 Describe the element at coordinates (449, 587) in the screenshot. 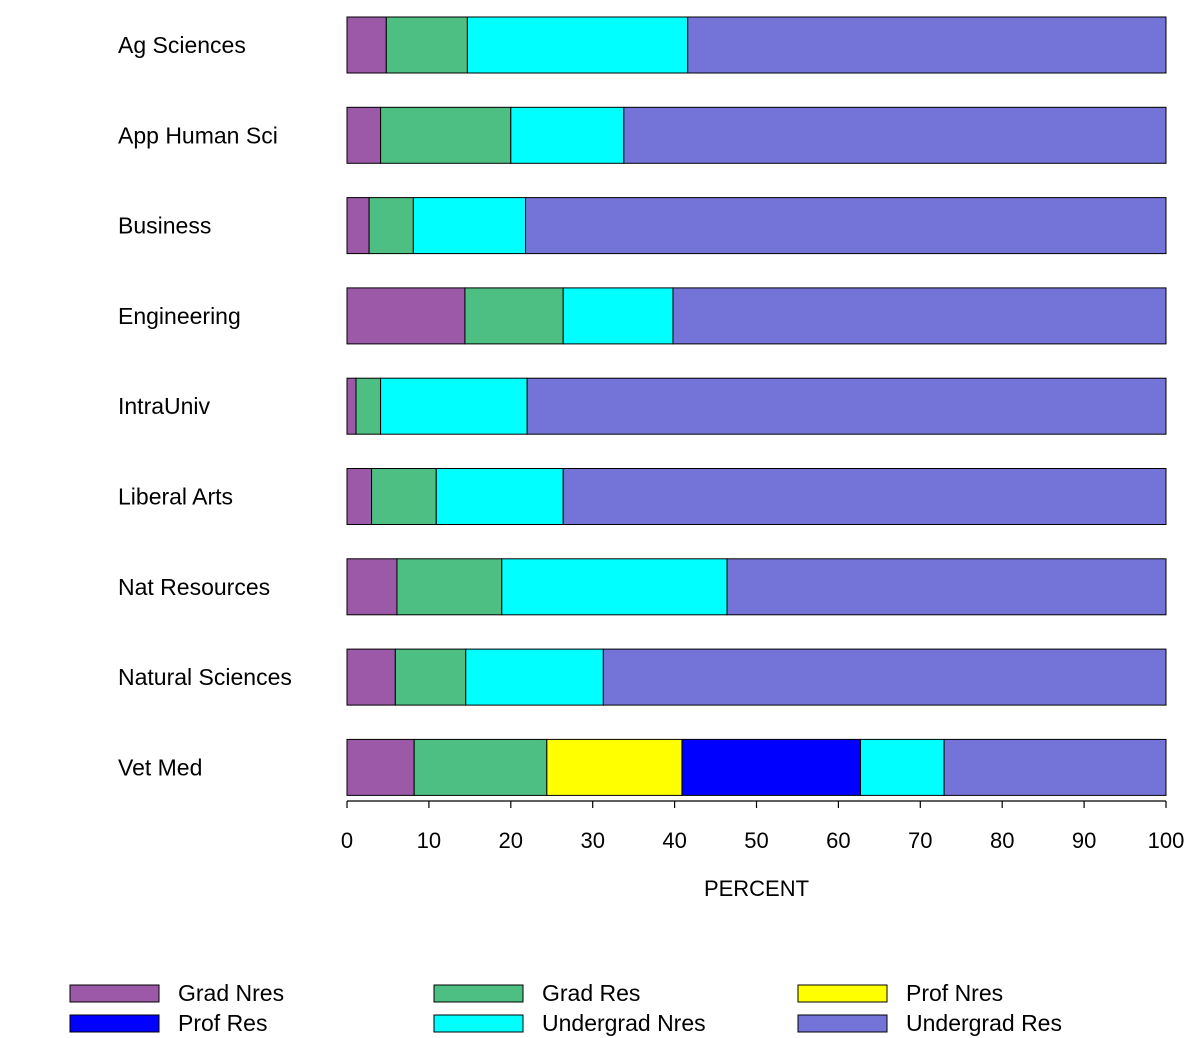

I see `bar-nat-resources-grad-res` at that location.